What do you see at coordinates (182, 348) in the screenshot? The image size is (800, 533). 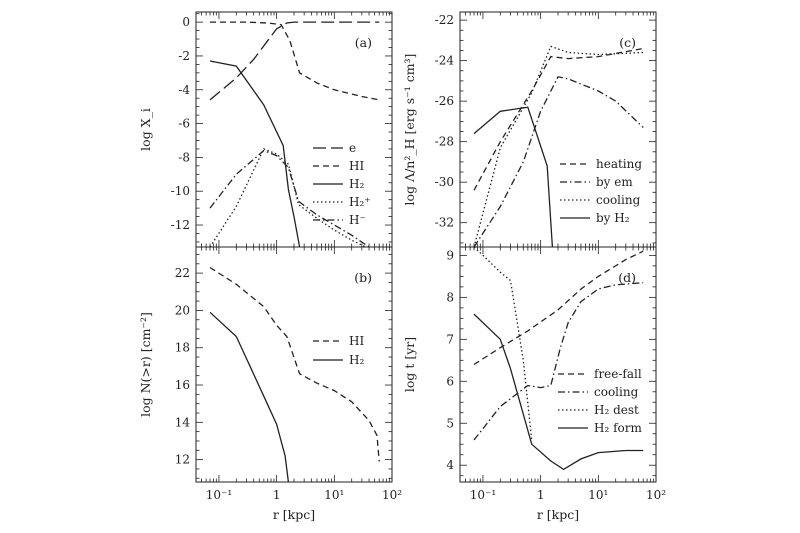 I see `y-tick-label: 18` at bounding box center [182, 348].